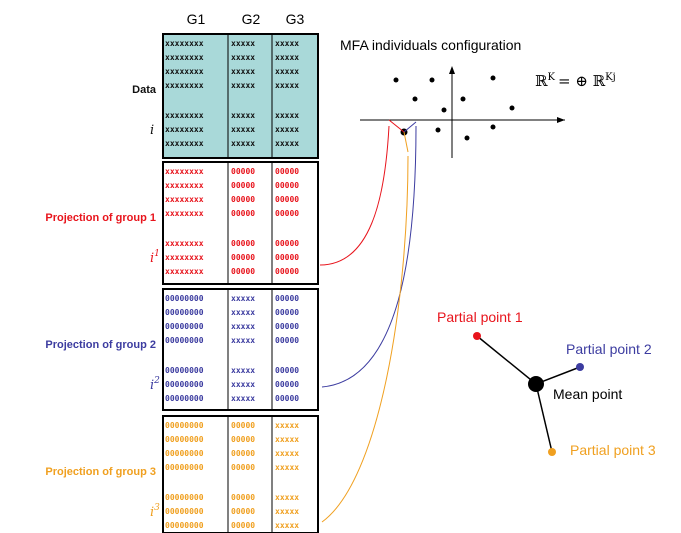  What do you see at coordinates (100, 218) in the screenshot?
I see `block-label: Projection of group 1` at bounding box center [100, 218].